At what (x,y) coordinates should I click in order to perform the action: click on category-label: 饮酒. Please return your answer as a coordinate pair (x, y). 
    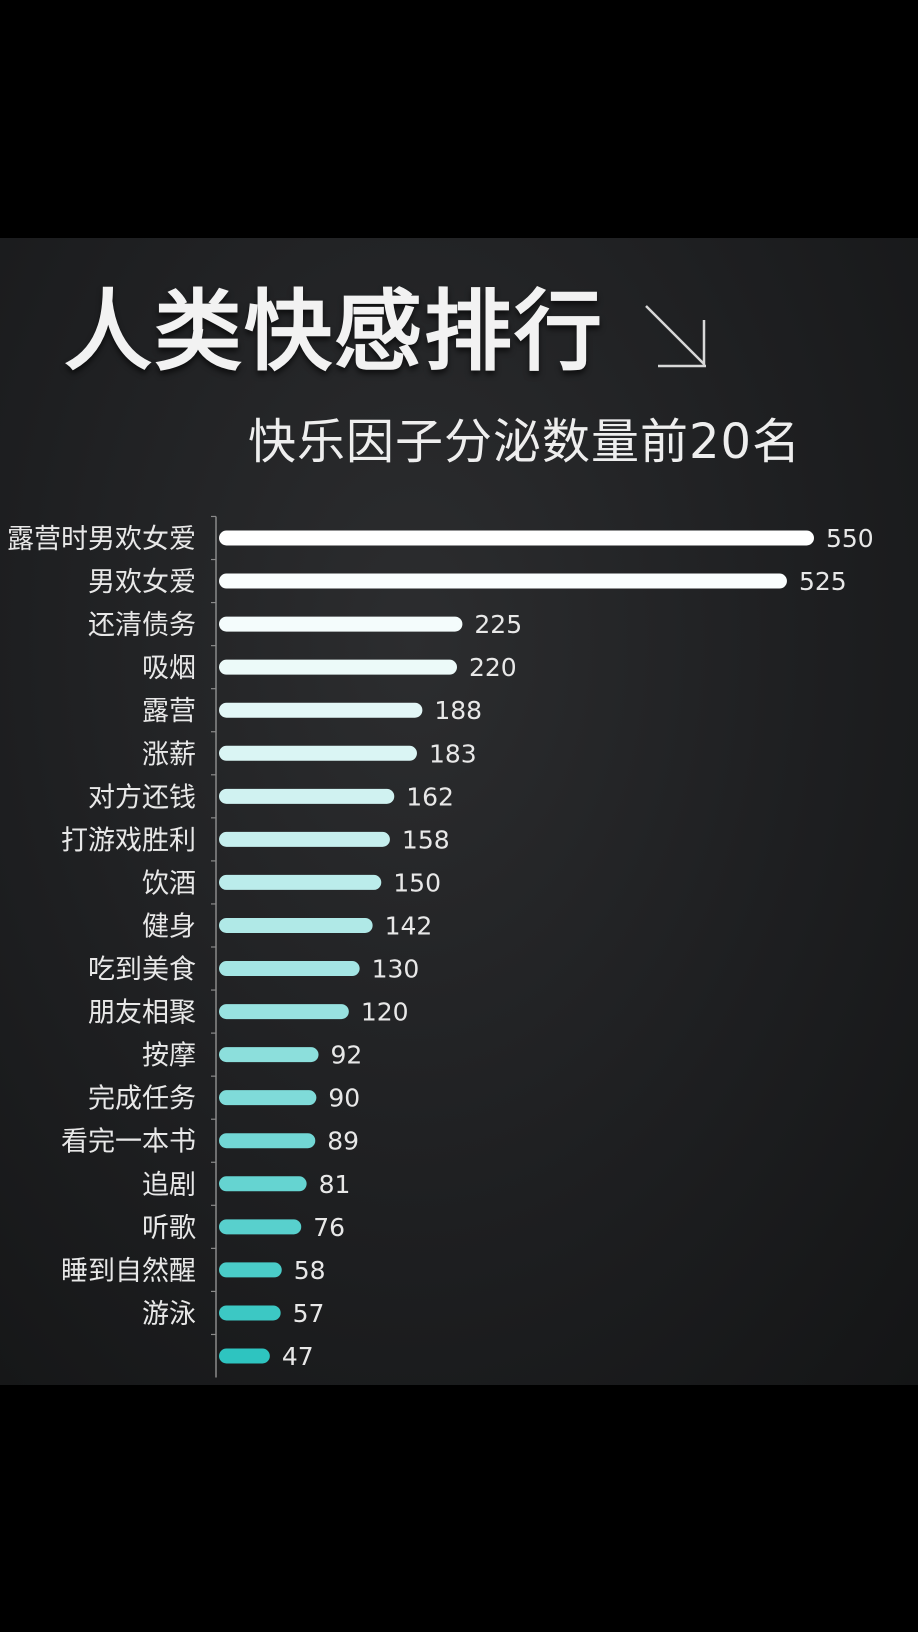
    Looking at the image, I should click on (169, 883).